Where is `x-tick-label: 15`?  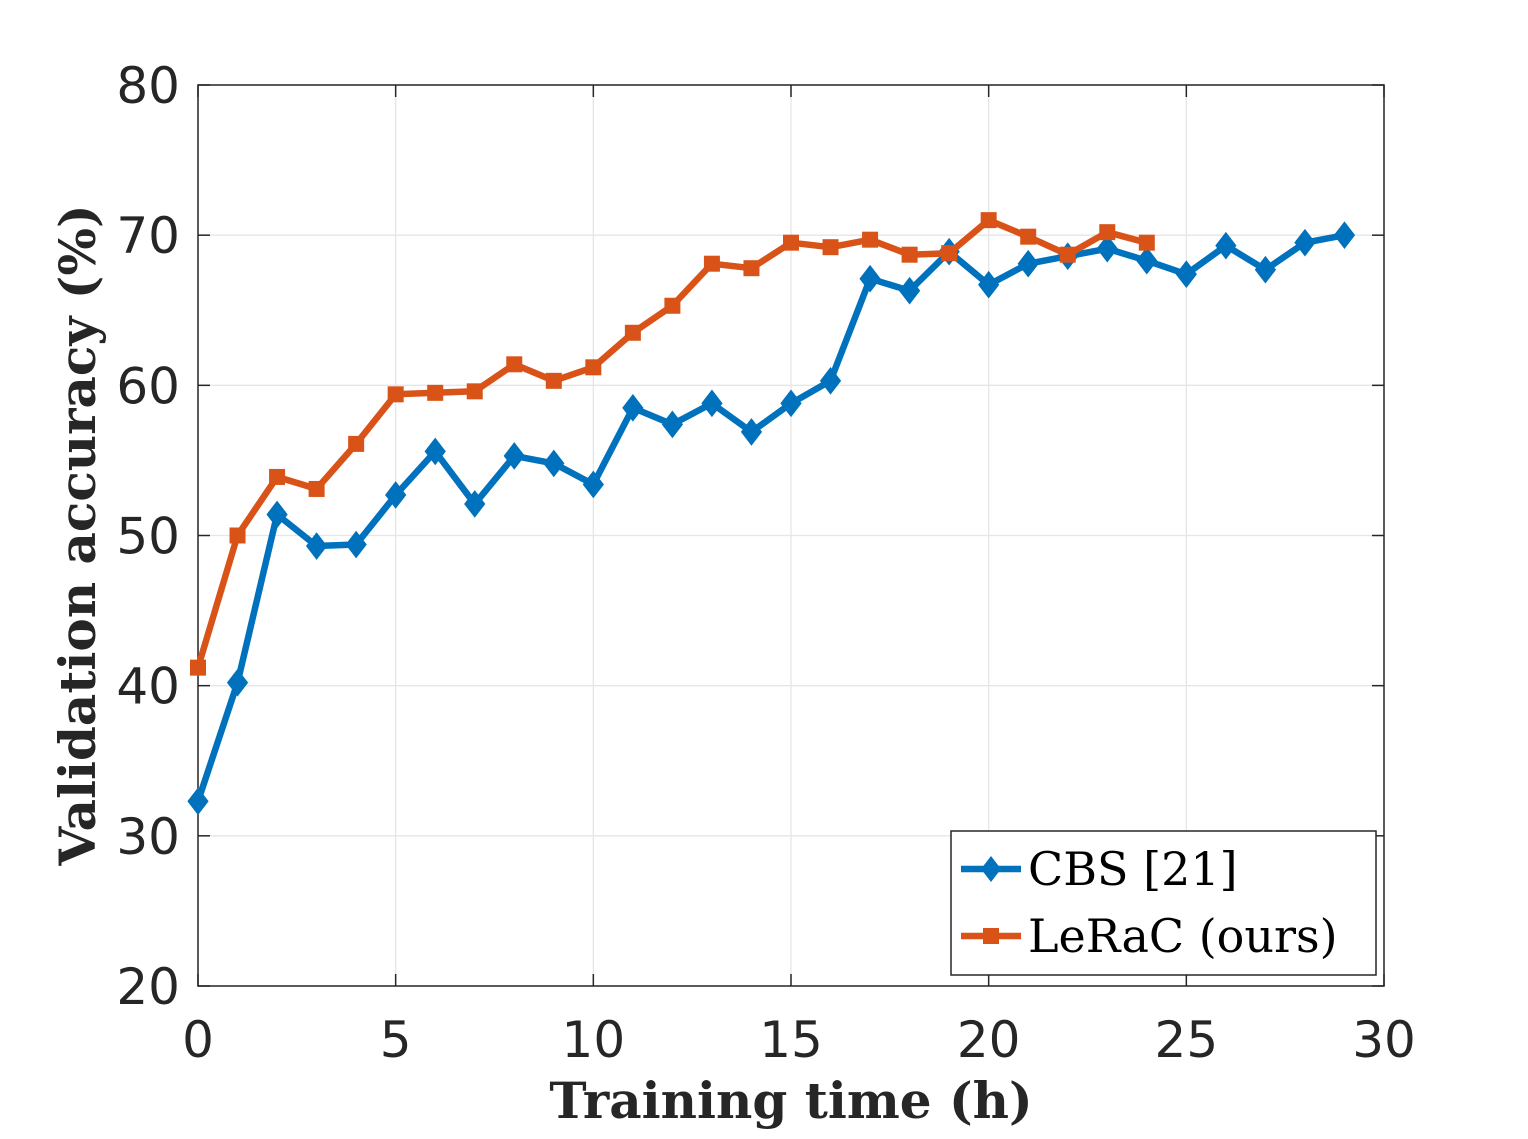 x-tick-label: 15 is located at coordinates (791, 1040).